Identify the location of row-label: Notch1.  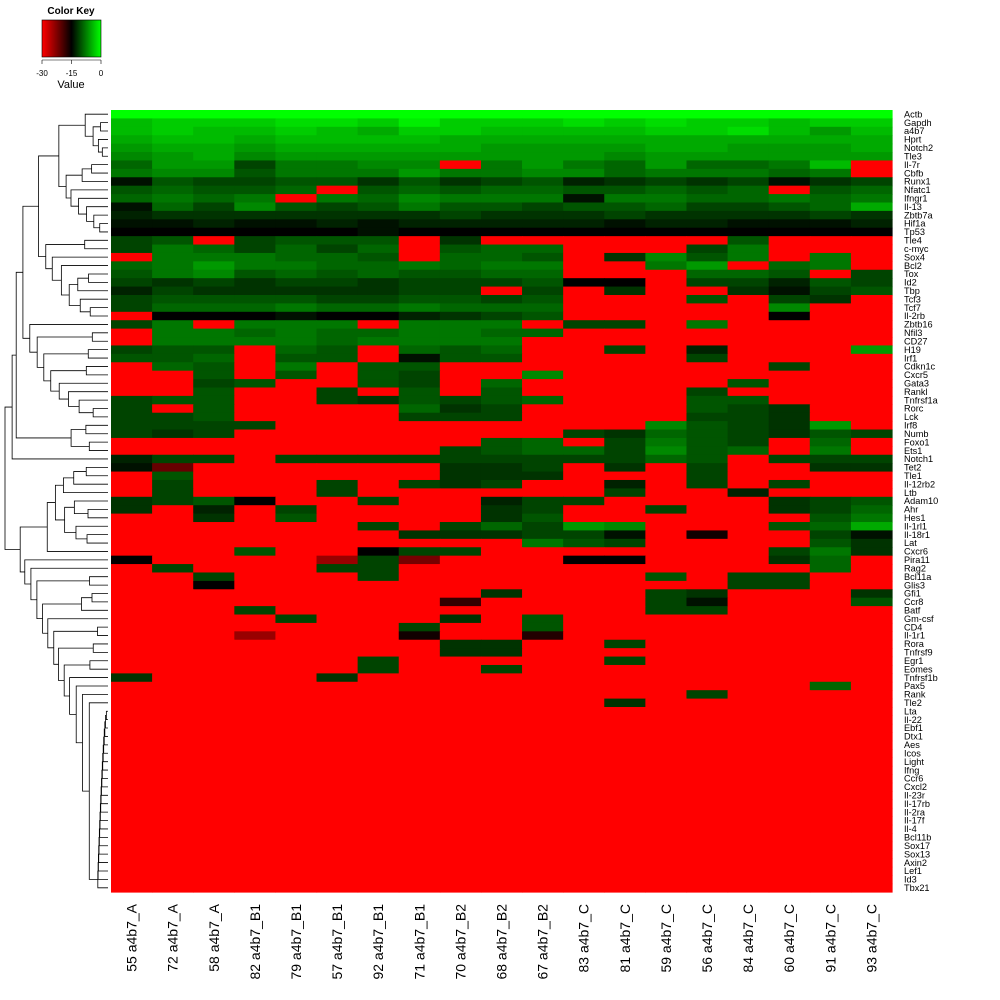
(918, 459).